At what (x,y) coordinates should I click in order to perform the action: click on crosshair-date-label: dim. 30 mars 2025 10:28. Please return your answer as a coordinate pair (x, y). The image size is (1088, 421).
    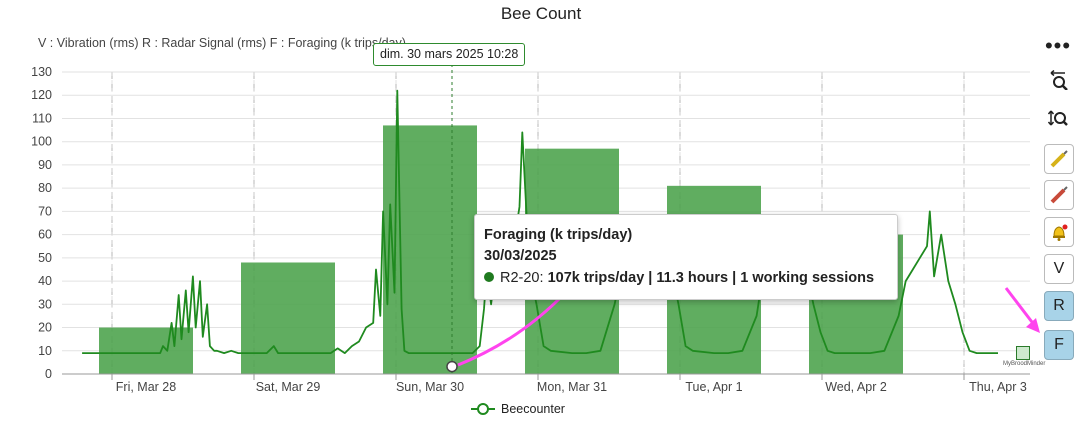
    Looking at the image, I should click on (449, 54).